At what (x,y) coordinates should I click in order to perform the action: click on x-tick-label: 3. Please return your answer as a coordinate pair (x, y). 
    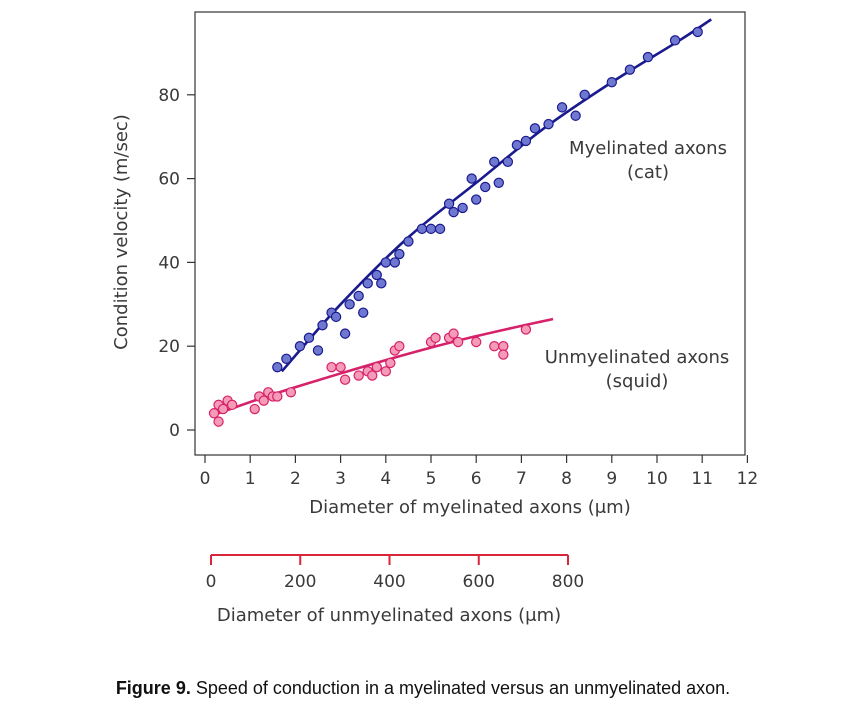
    Looking at the image, I should click on (340, 479).